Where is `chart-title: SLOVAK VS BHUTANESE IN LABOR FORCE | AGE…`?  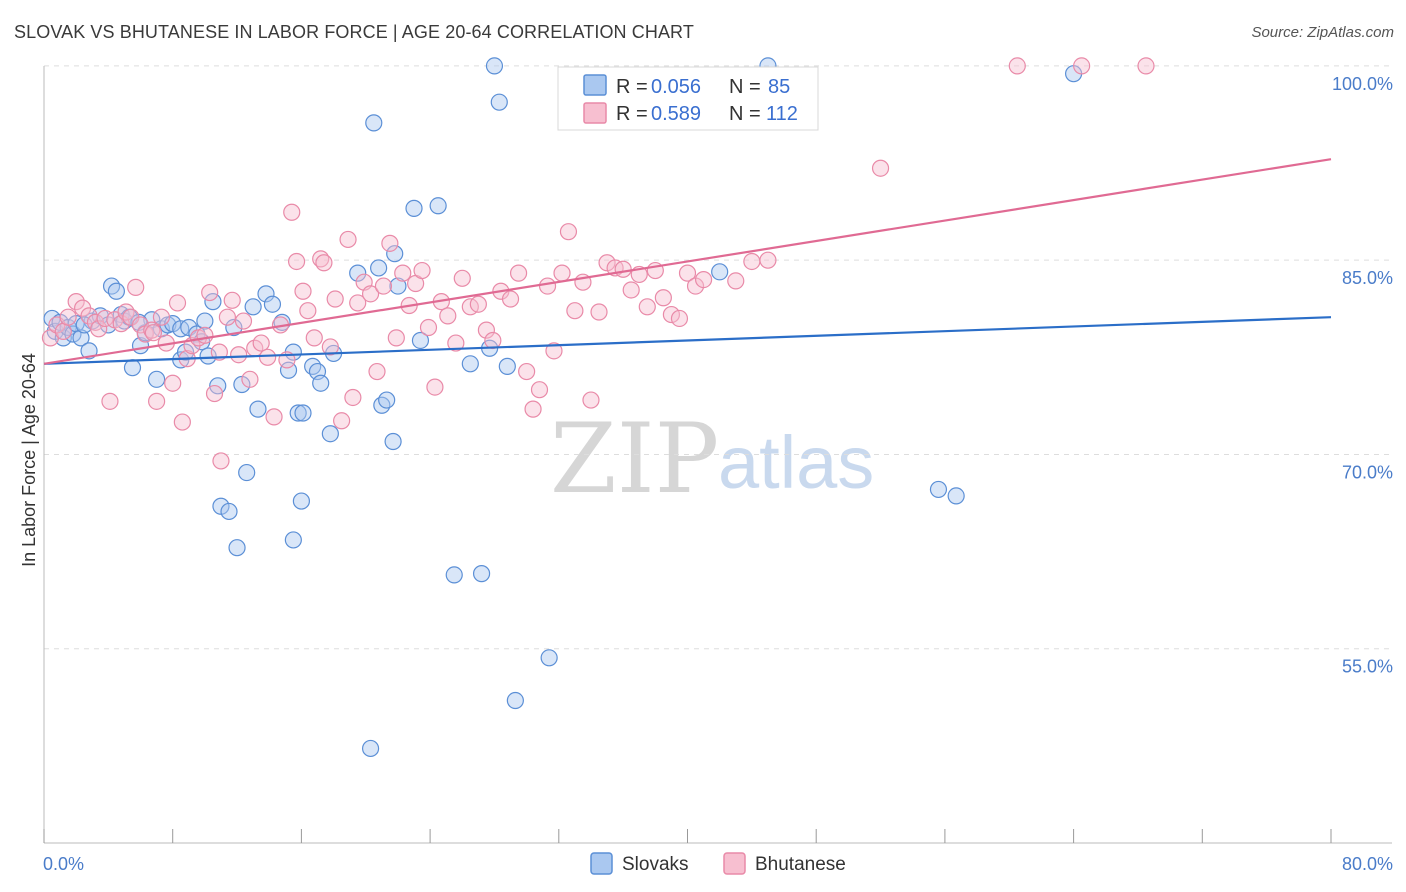 chart-title: SLOVAK VS BHUTANESE IN LABOR FORCE | AGE… is located at coordinates (354, 32).